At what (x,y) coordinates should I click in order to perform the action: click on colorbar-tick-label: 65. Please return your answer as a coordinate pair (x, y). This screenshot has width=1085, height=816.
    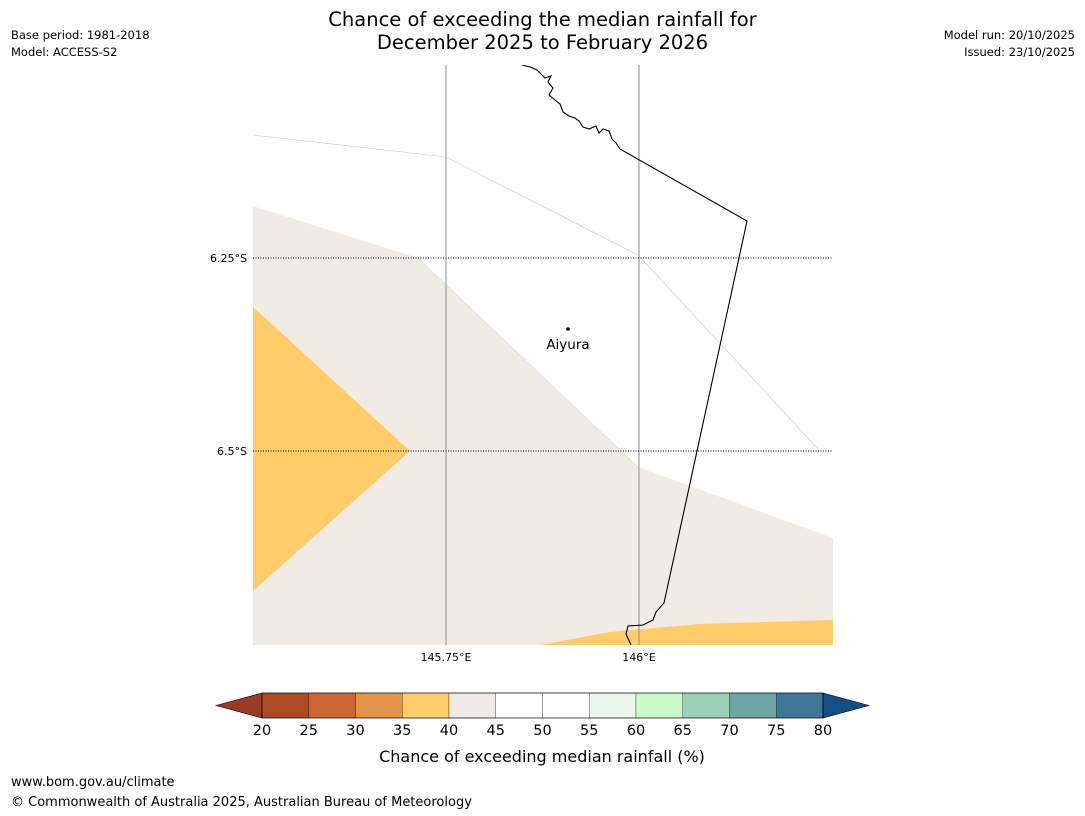
    Looking at the image, I should click on (683, 731).